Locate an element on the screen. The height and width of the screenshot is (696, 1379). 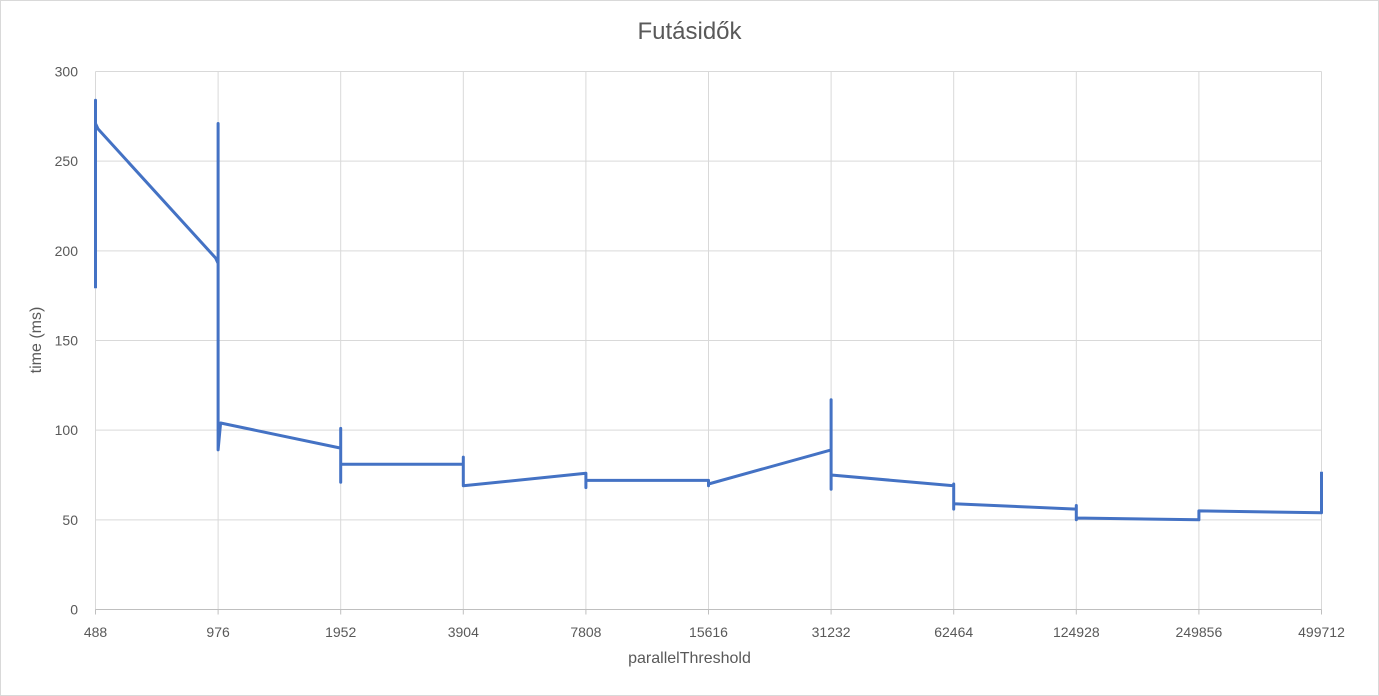
x-tick-label: 1952 is located at coordinates (340, 632).